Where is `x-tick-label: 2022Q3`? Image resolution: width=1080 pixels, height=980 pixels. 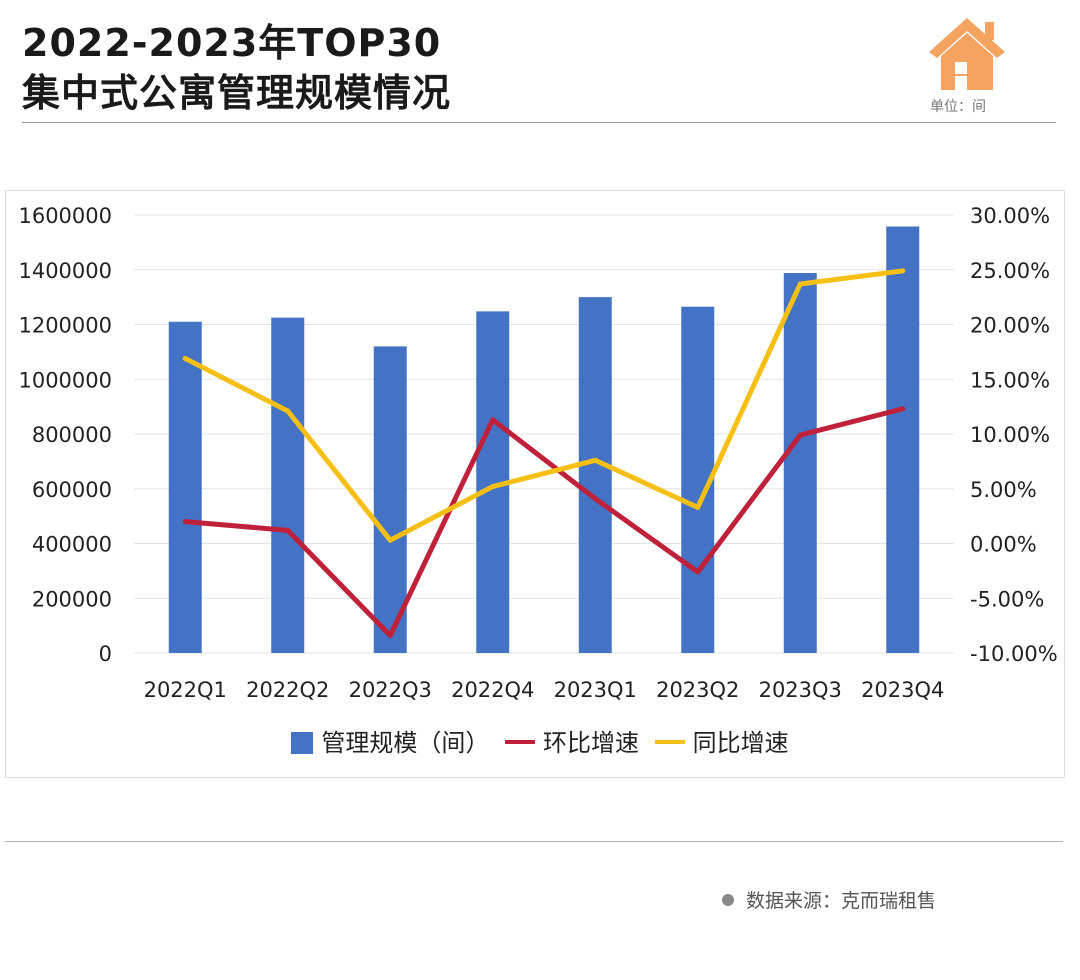 x-tick-label: 2022Q3 is located at coordinates (390, 690).